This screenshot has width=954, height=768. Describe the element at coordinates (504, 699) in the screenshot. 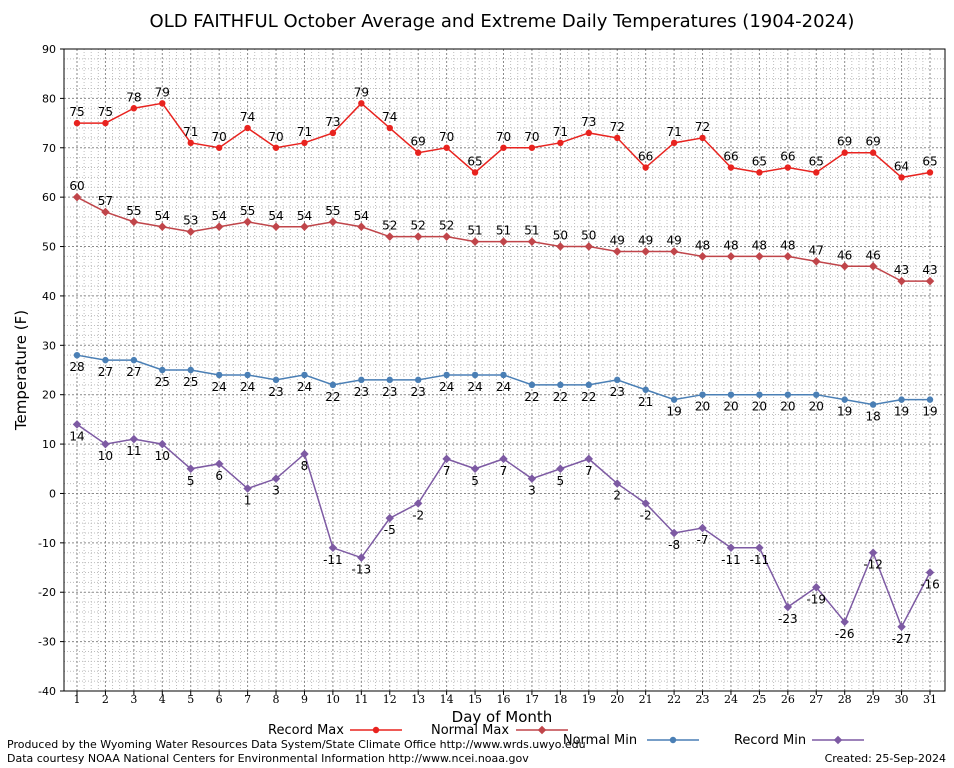

I see `x-tick-label: 16` at that location.